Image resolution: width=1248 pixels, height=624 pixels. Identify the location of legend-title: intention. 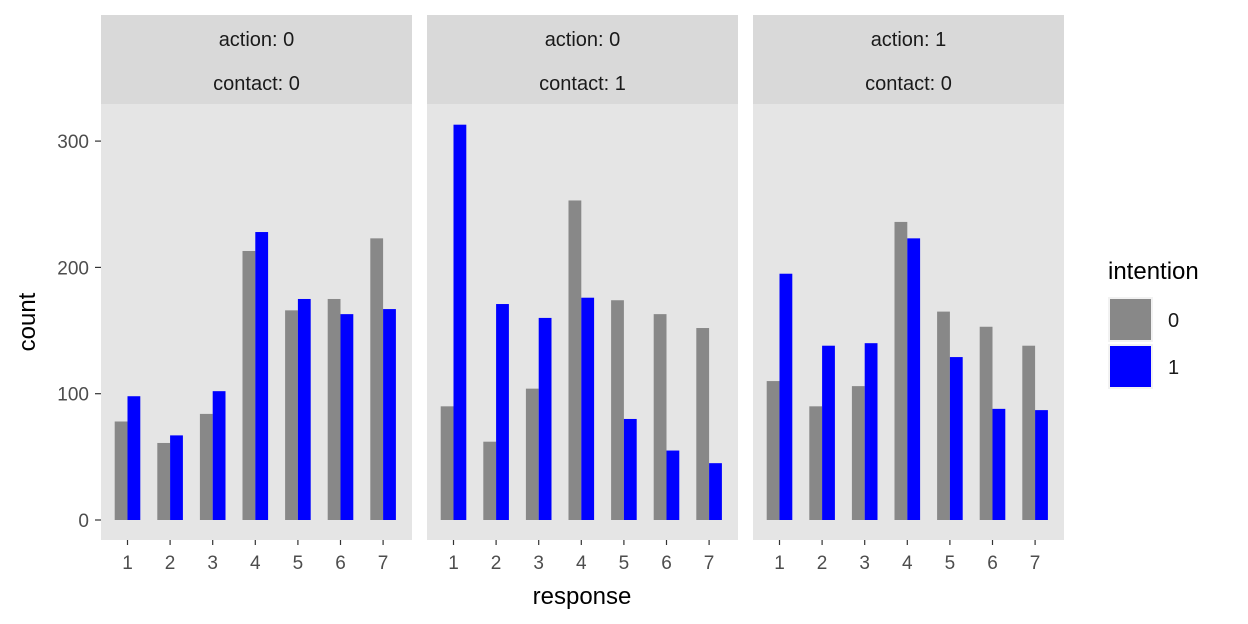
(1153, 271).